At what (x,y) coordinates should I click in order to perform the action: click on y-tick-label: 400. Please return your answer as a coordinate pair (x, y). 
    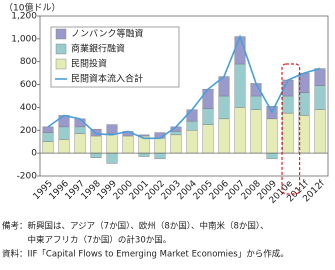
    Looking at the image, I should click on (28, 108).